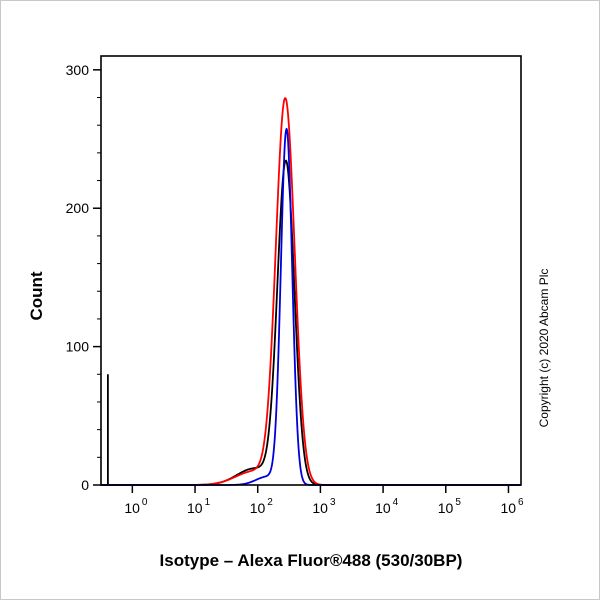  Describe the element at coordinates (262, 506) in the screenshot. I see `x-tick-label: 10 2` at that location.